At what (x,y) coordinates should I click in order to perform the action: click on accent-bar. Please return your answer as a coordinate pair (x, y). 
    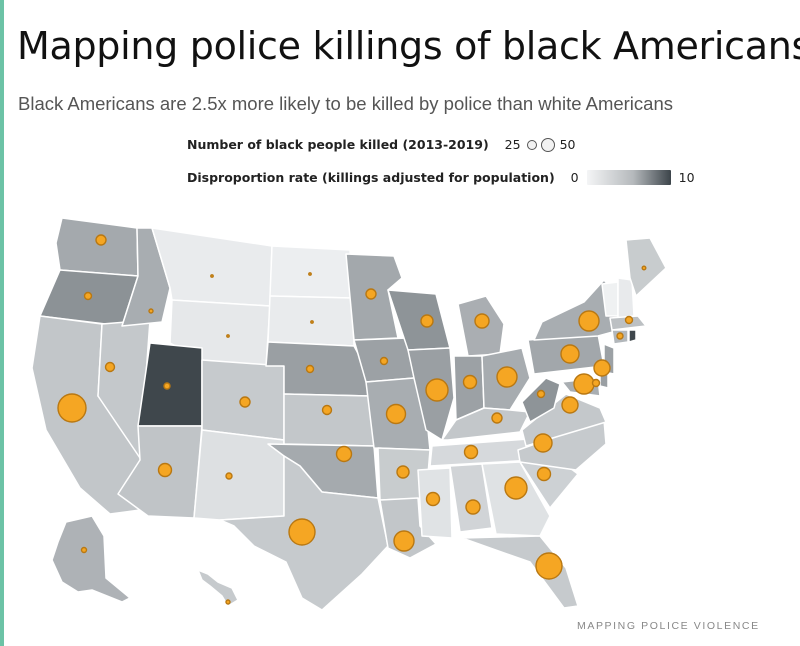
    Looking at the image, I should click on (2, 323).